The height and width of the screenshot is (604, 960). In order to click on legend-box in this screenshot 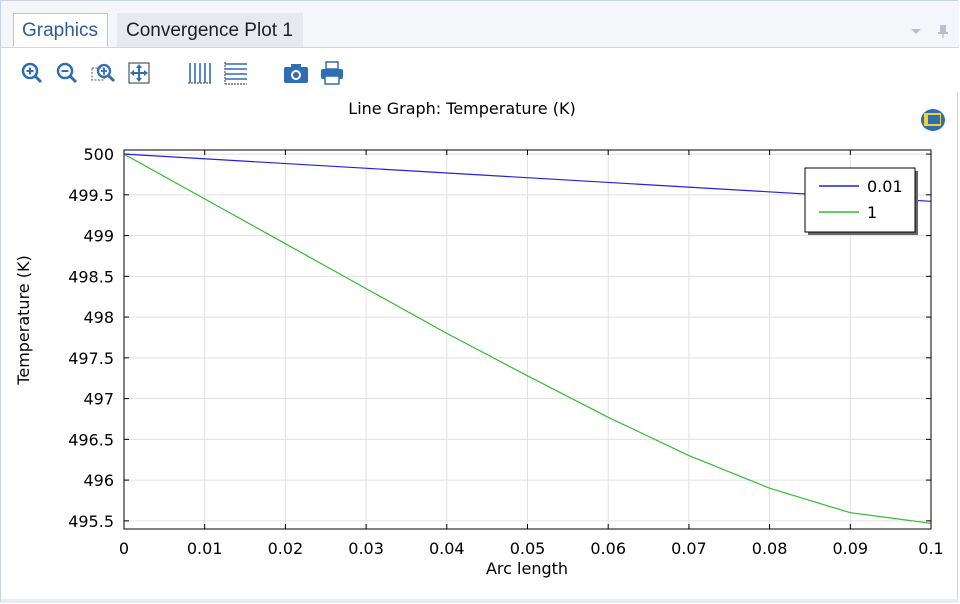, I will do `click(860, 200)`.